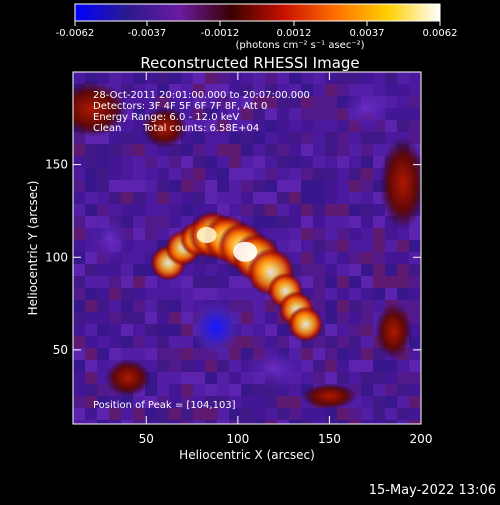  What do you see at coordinates (56, 165) in the screenshot?
I see `y-tick-label: 150` at bounding box center [56, 165].